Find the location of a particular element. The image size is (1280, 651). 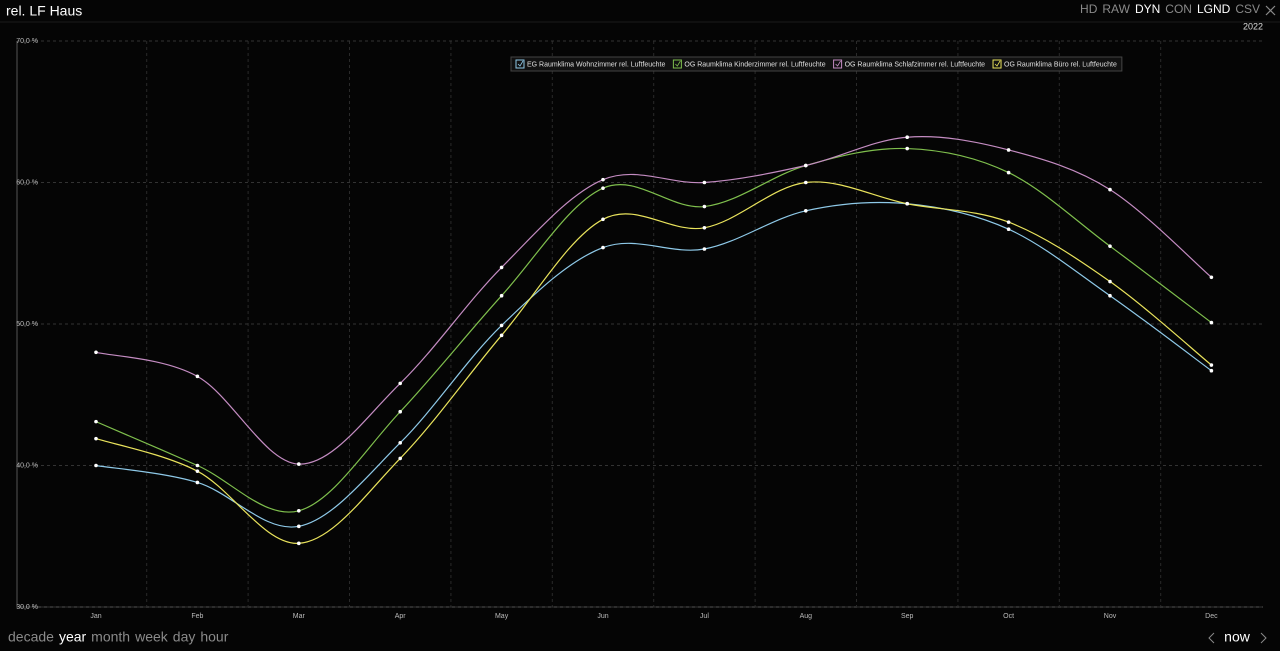

legend-box is located at coordinates (816, 64).